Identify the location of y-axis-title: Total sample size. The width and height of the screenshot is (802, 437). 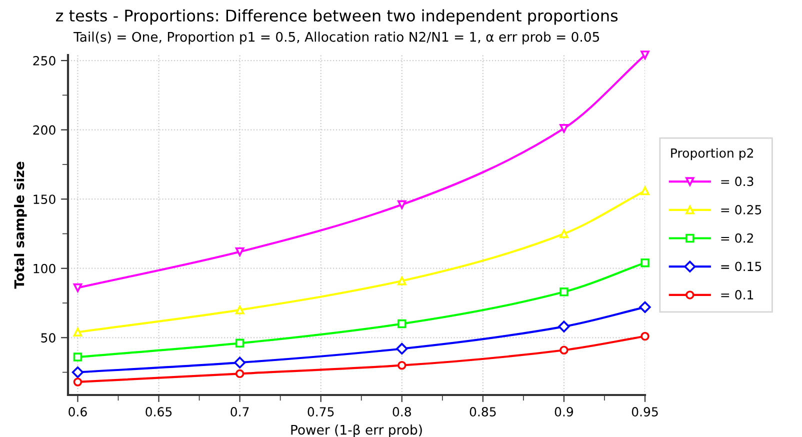
(20, 225).